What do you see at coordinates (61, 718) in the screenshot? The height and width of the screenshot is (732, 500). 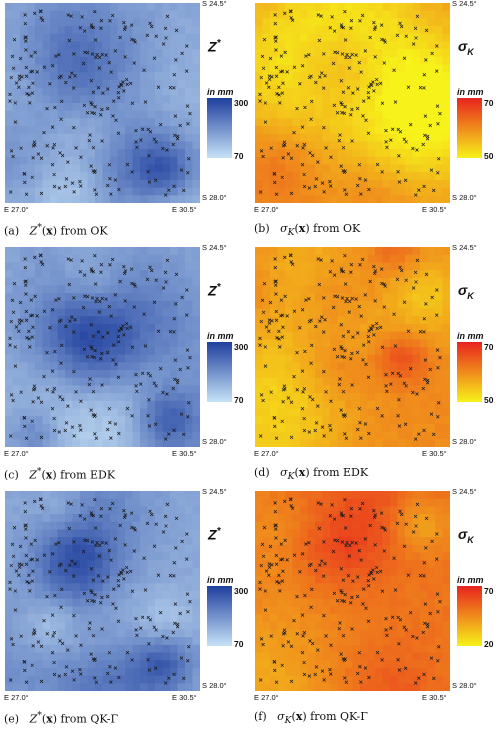 I see `caption: (e) Z*(x) from QK-Γ` at bounding box center [61, 718].